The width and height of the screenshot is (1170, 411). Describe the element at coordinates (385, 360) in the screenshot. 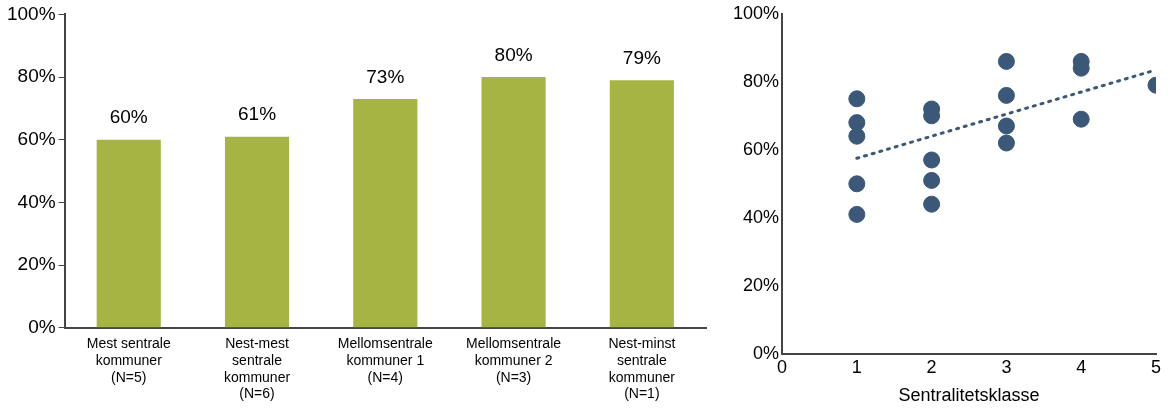

I see `x-tick-label: Mellomsentrale kommuner 1 (N=4)` at that location.